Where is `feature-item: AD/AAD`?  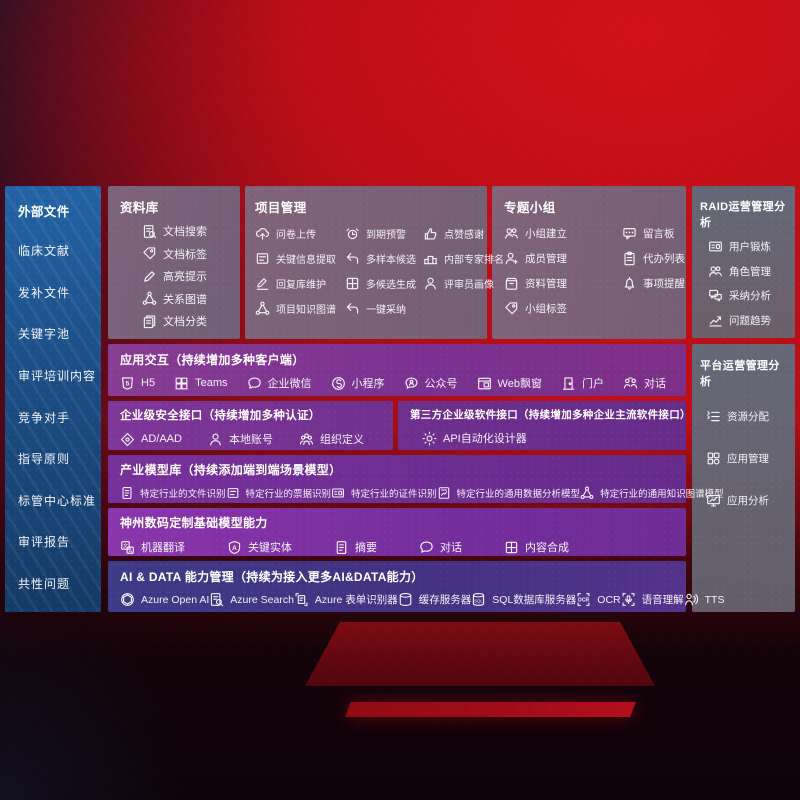
feature-item: AD/AAD is located at coordinates (151, 439).